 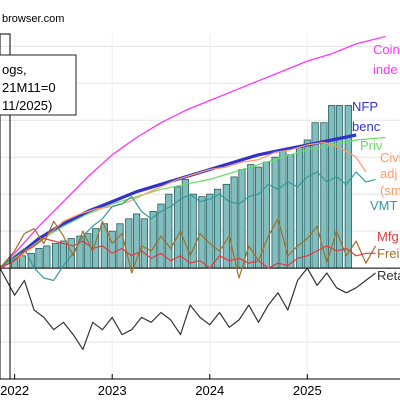 What do you see at coordinates (112, 390) in the screenshot?
I see `x-tick-label-1: 2023` at bounding box center [112, 390].